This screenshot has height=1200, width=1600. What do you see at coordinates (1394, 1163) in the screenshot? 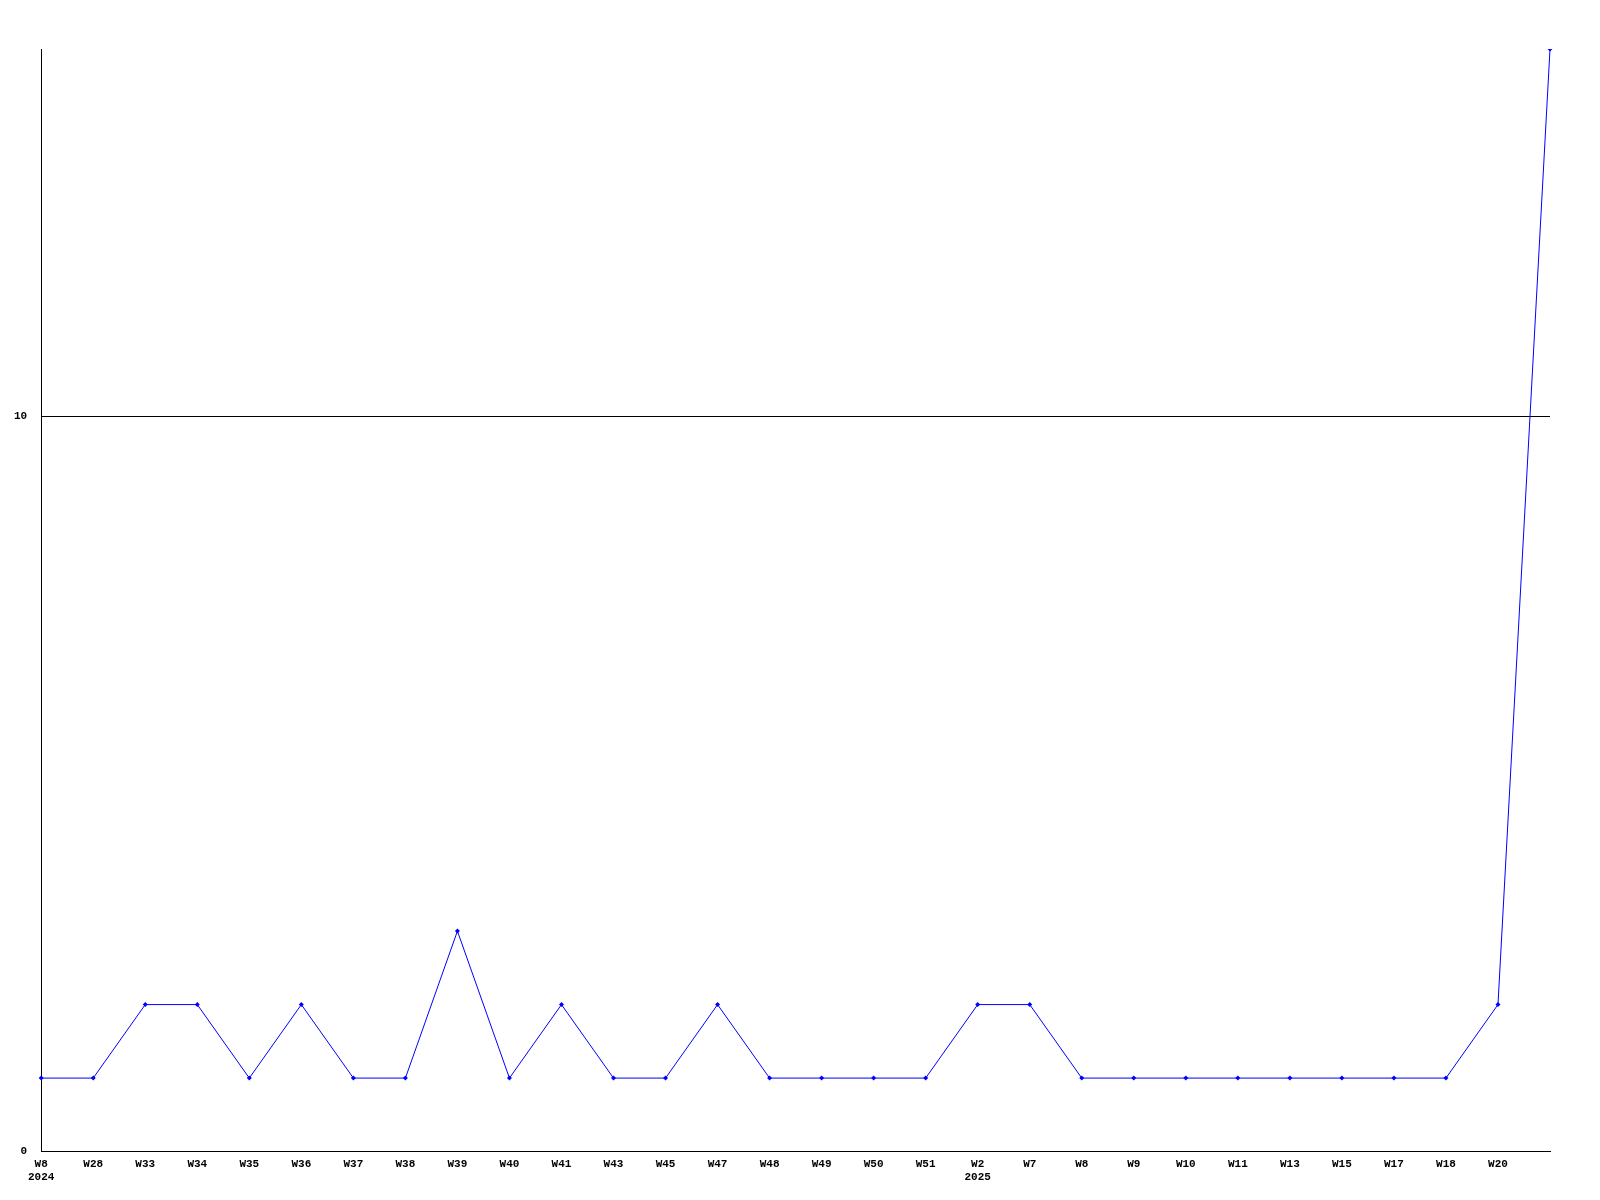
I see `x-tick-label: W17` at bounding box center [1394, 1163].